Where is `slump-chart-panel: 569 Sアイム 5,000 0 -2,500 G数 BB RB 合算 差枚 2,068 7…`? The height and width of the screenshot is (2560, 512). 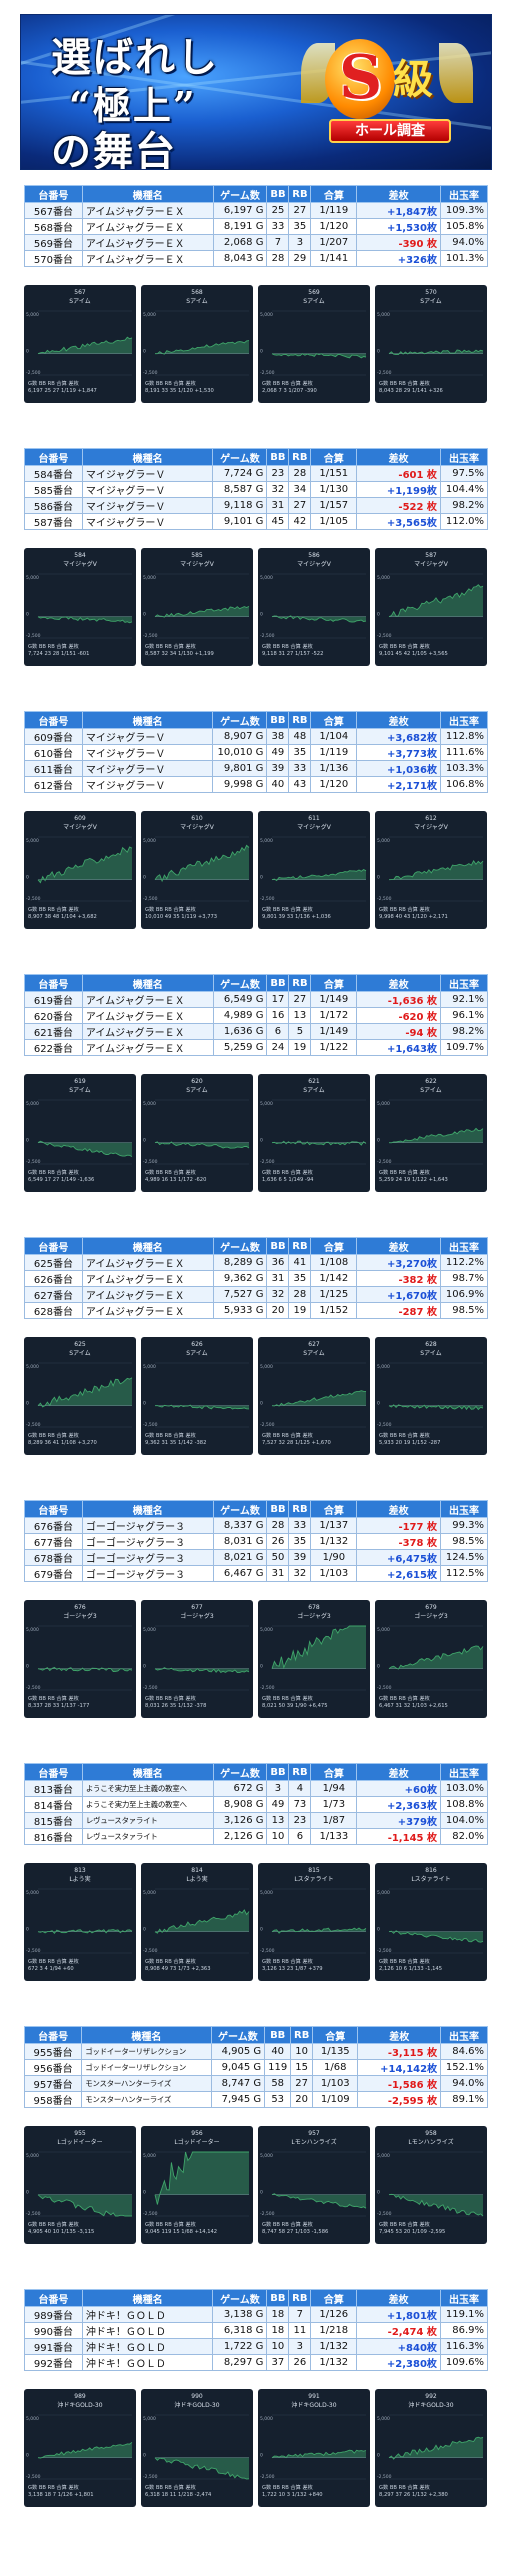 slump-chart-panel: 569 Sアイム 5,000 0 -2,500 G数 BB RB 合算 差枚 2,068 7… is located at coordinates (314, 344).